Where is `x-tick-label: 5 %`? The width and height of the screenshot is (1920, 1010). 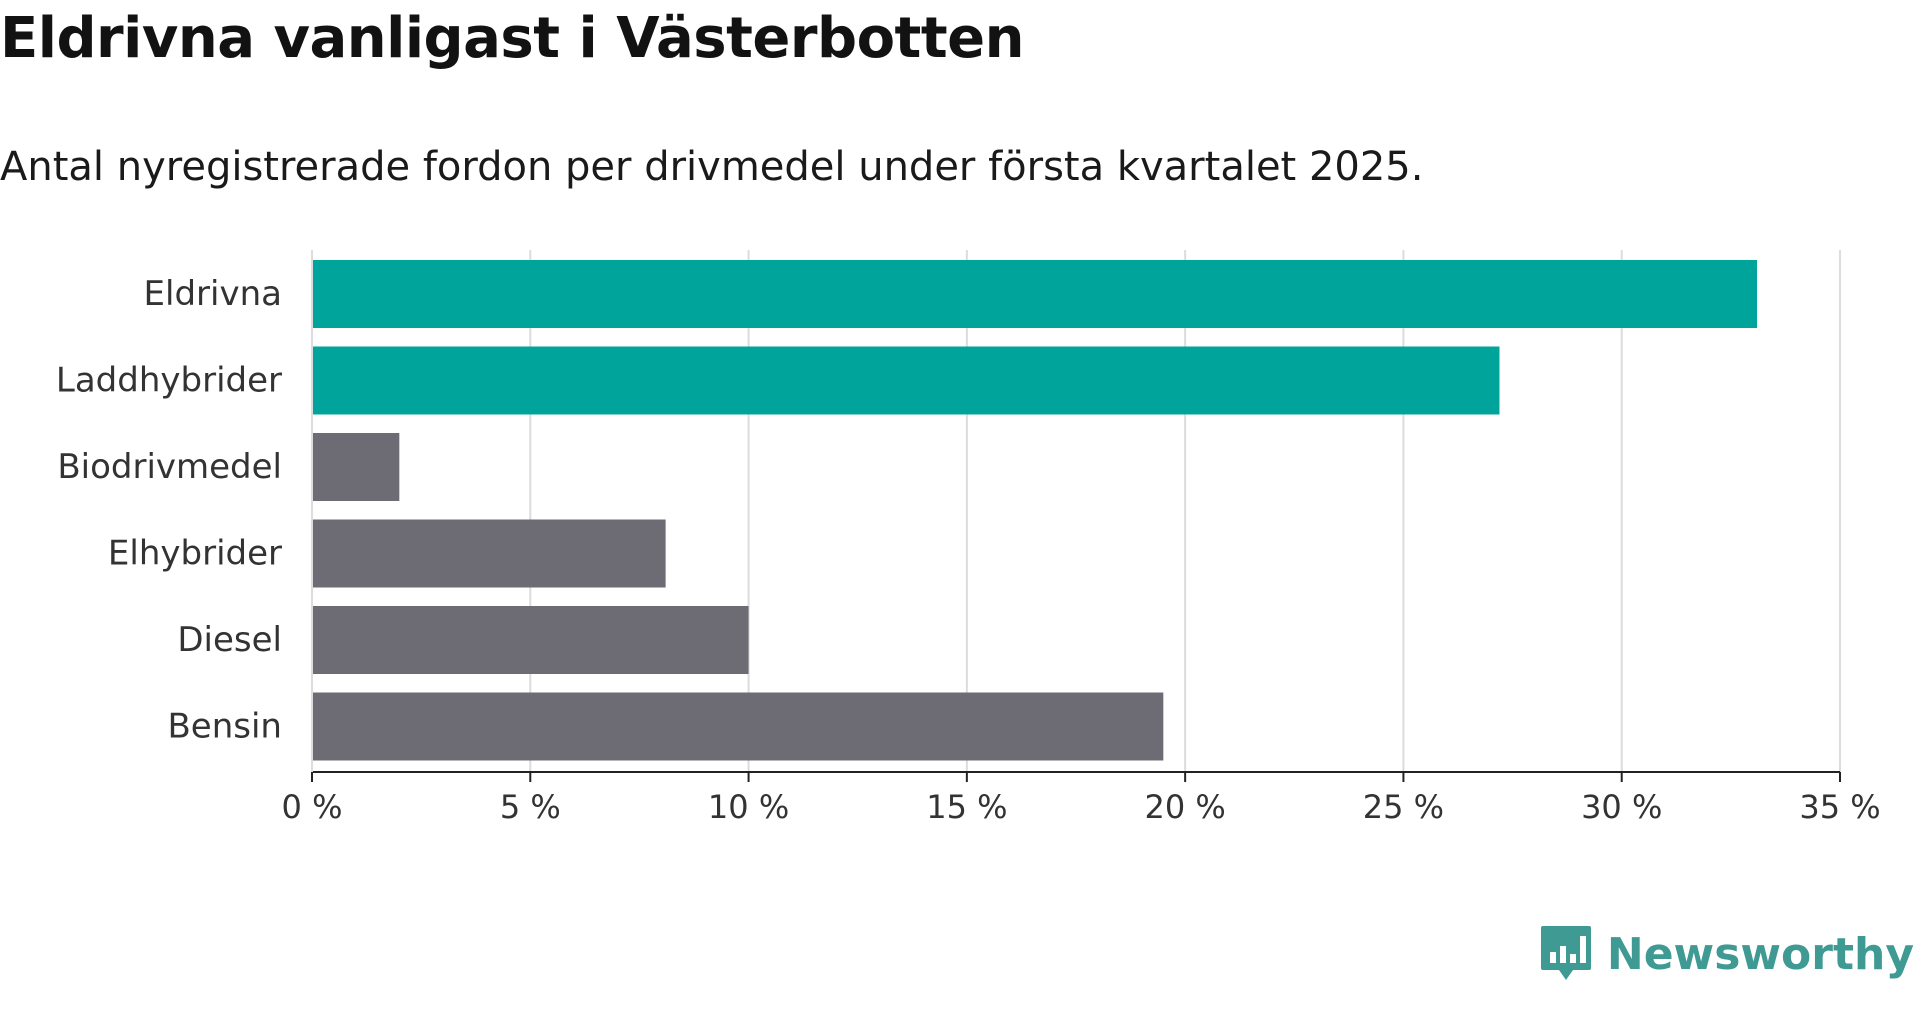 x-tick-label: 5 % is located at coordinates (530, 807).